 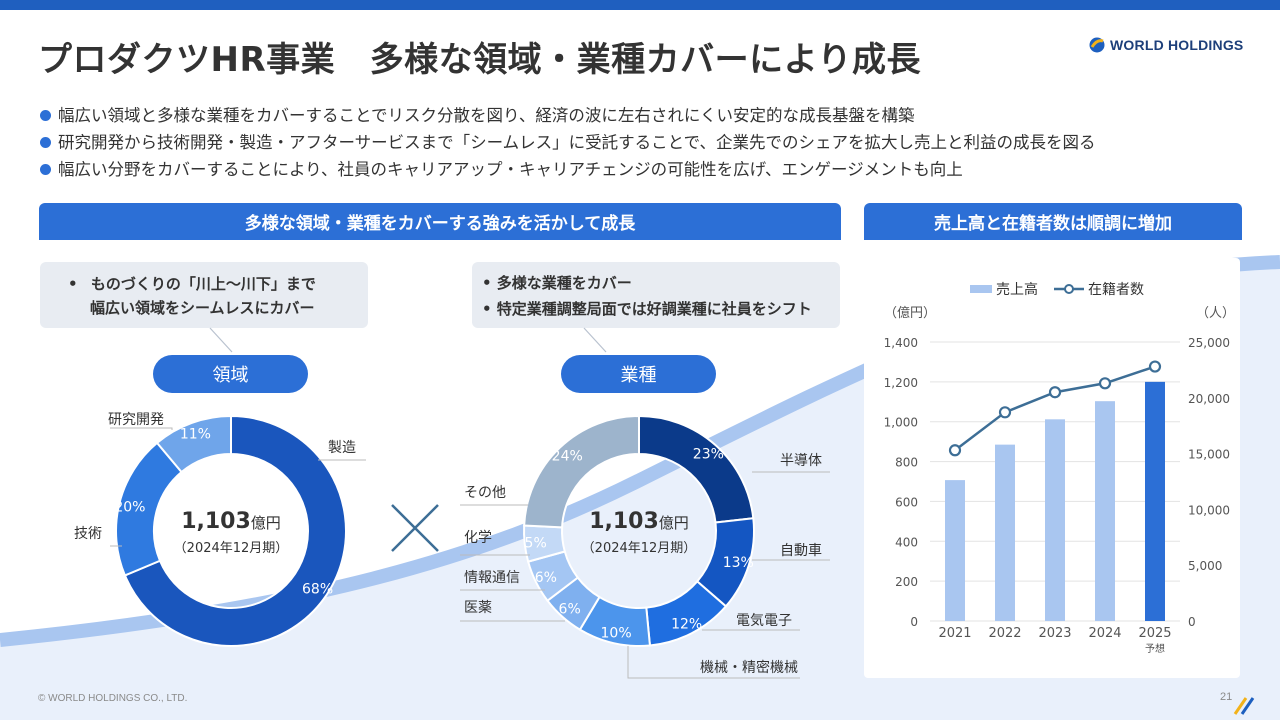 I want to click on page-title: プロダクツHR事業 多様な領域・業種カバーにより成長, so click(x=479, y=60).